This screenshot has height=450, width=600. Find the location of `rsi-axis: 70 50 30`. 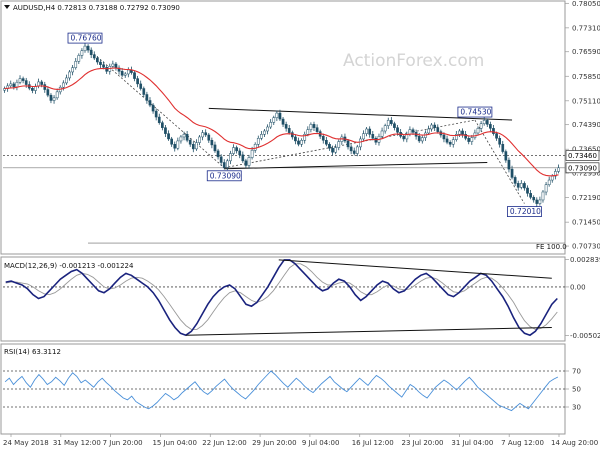

rsi-axis: 70 50 30 is located at coordinates (292, 390).